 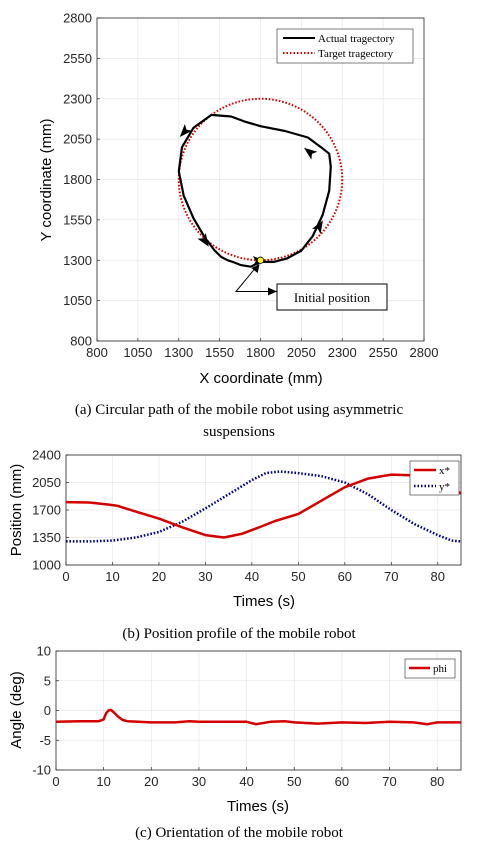 I want to click on trajectory-legend: Actual tragectory Target tragectory, so click(x=345, y=46).